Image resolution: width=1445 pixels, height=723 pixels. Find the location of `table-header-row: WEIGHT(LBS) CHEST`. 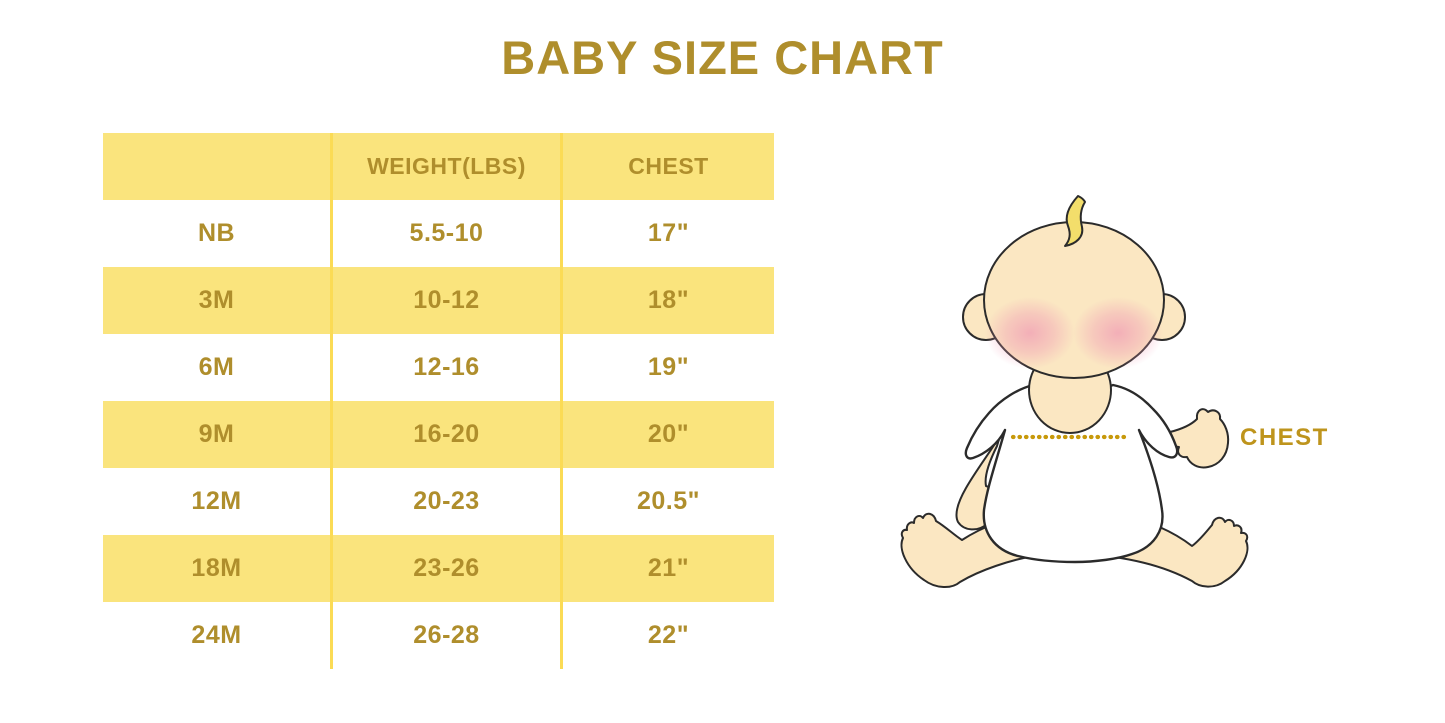

table-header-row: WEIGHT(LBS) CHEST is located at coordinates (438, 166).